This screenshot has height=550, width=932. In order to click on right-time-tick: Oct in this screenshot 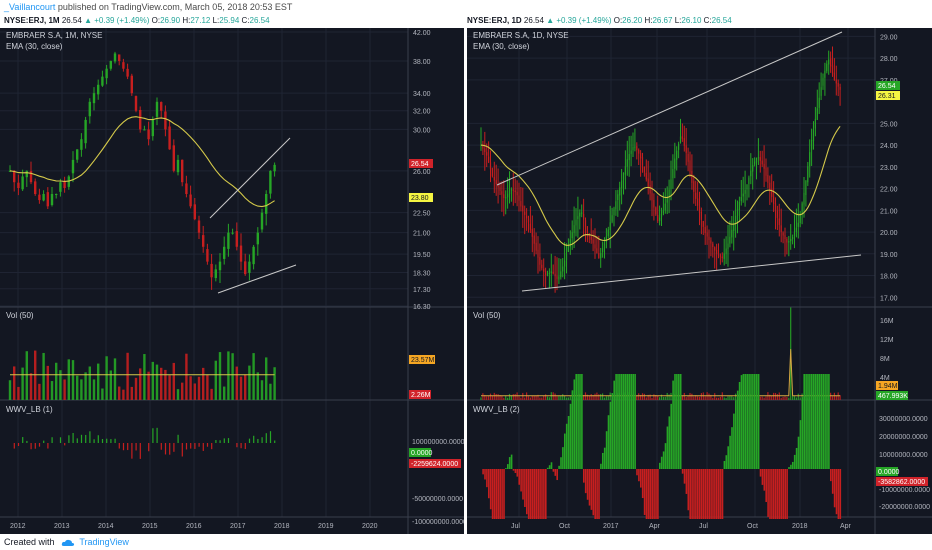, I will do `click(564, 526)`.